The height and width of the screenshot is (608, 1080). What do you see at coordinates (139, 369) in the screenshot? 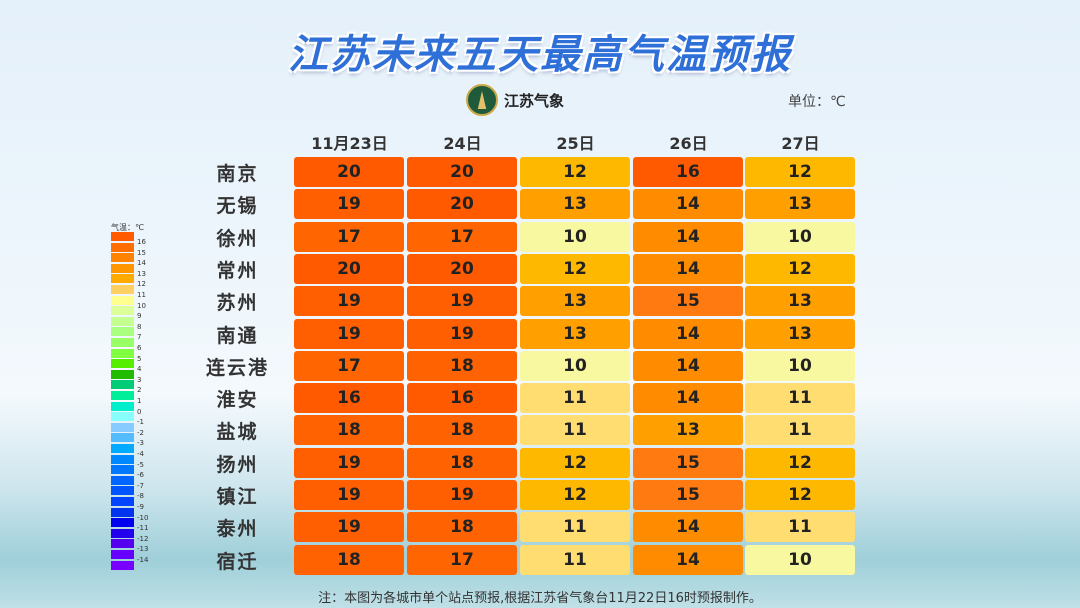
I see `legend-label: 4` at bounding box center [139, 369].